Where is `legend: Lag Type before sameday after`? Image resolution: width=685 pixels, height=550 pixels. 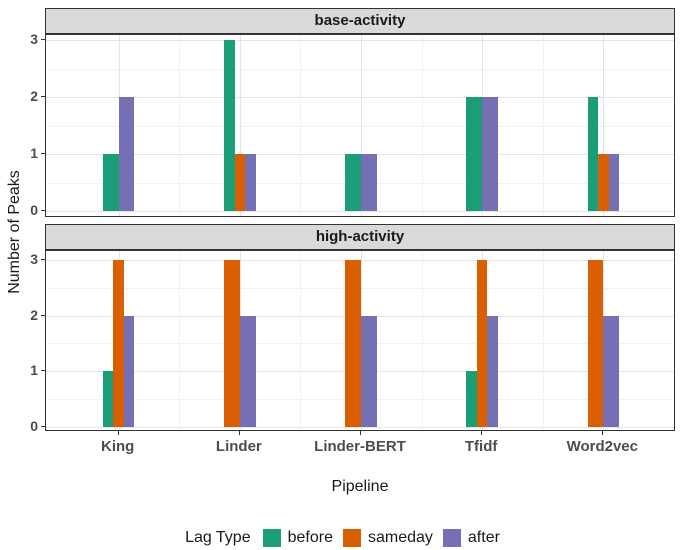 legend: Lag Type before sameday after is located at coordinates (342, 538).